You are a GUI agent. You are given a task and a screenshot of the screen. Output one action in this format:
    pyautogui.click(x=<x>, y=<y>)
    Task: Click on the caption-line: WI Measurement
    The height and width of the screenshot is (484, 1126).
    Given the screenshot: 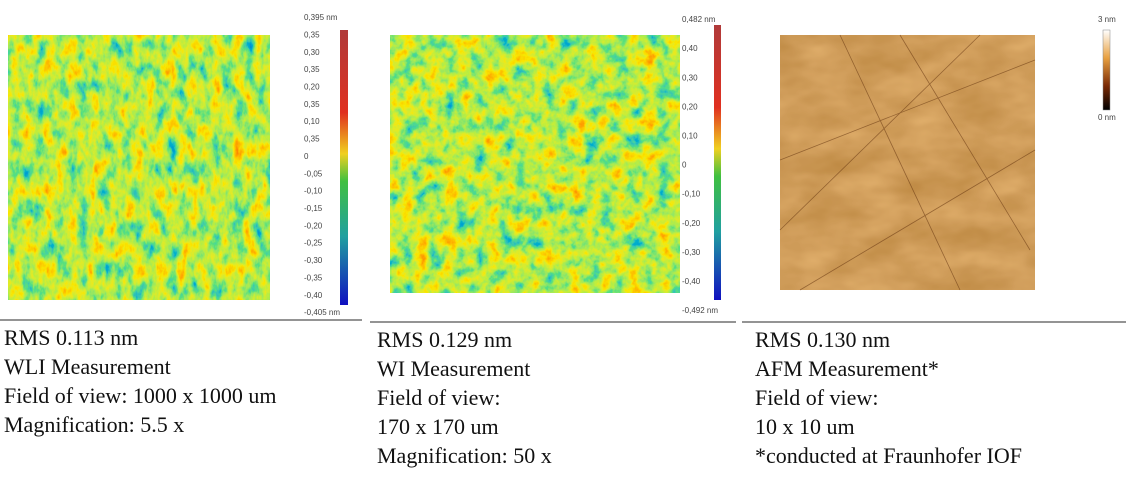 What is the action you would take?
    pyautogui.click(x=453, y=368)
    